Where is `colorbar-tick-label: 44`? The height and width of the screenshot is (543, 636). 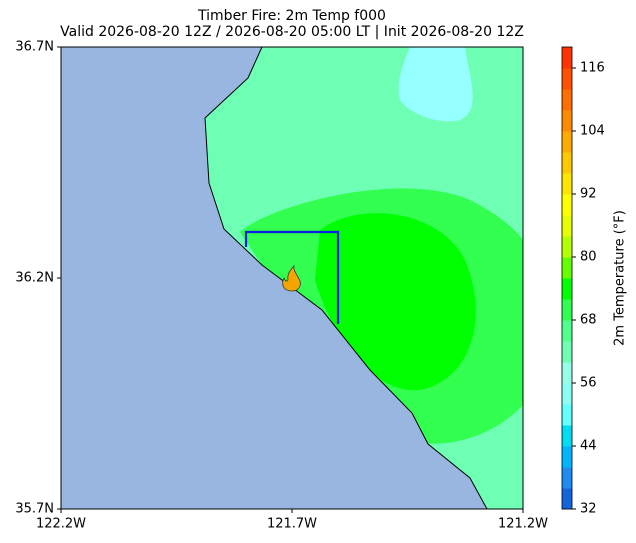 colorbar-tick-label: 44 is located at coordinates (588, 446).